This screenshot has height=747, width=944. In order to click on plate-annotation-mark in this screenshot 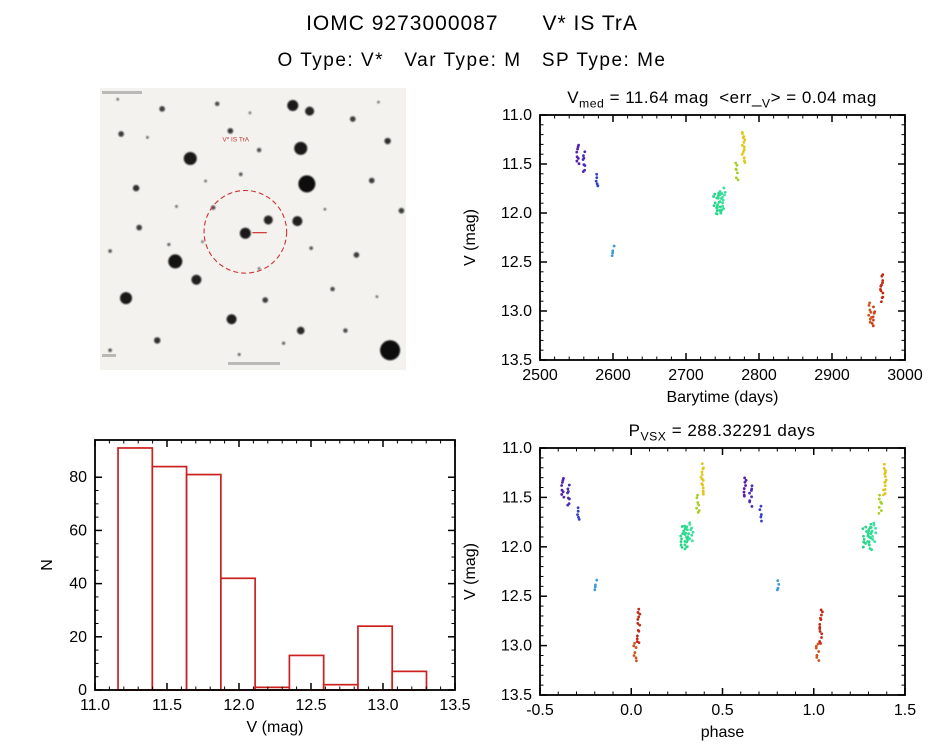, I will do `click(254, 363)`.